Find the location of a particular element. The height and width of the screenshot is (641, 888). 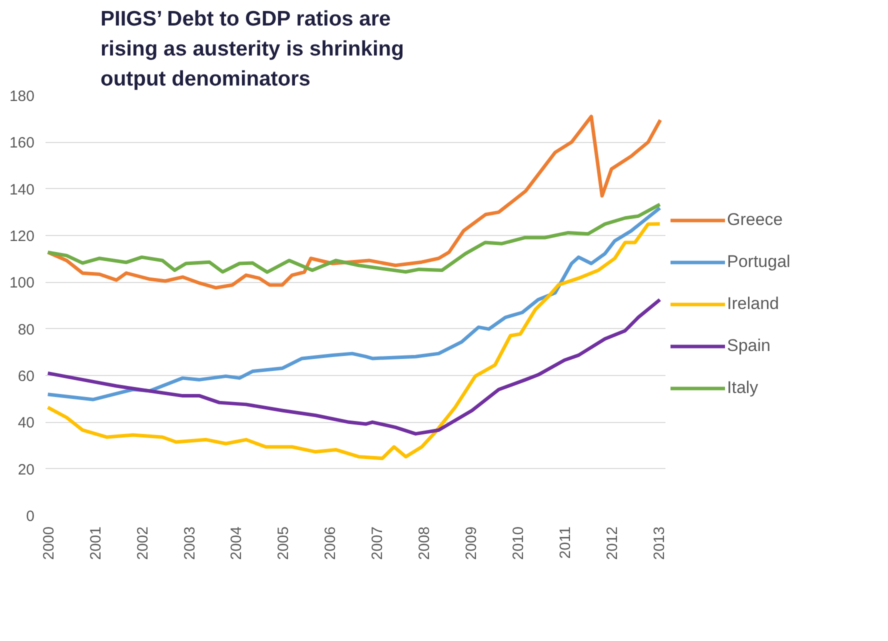

chart-title: PIIGS’ Debt to GDP ratios are rising as austerity is shrinking output denominators is located at coordinates (252, 49).